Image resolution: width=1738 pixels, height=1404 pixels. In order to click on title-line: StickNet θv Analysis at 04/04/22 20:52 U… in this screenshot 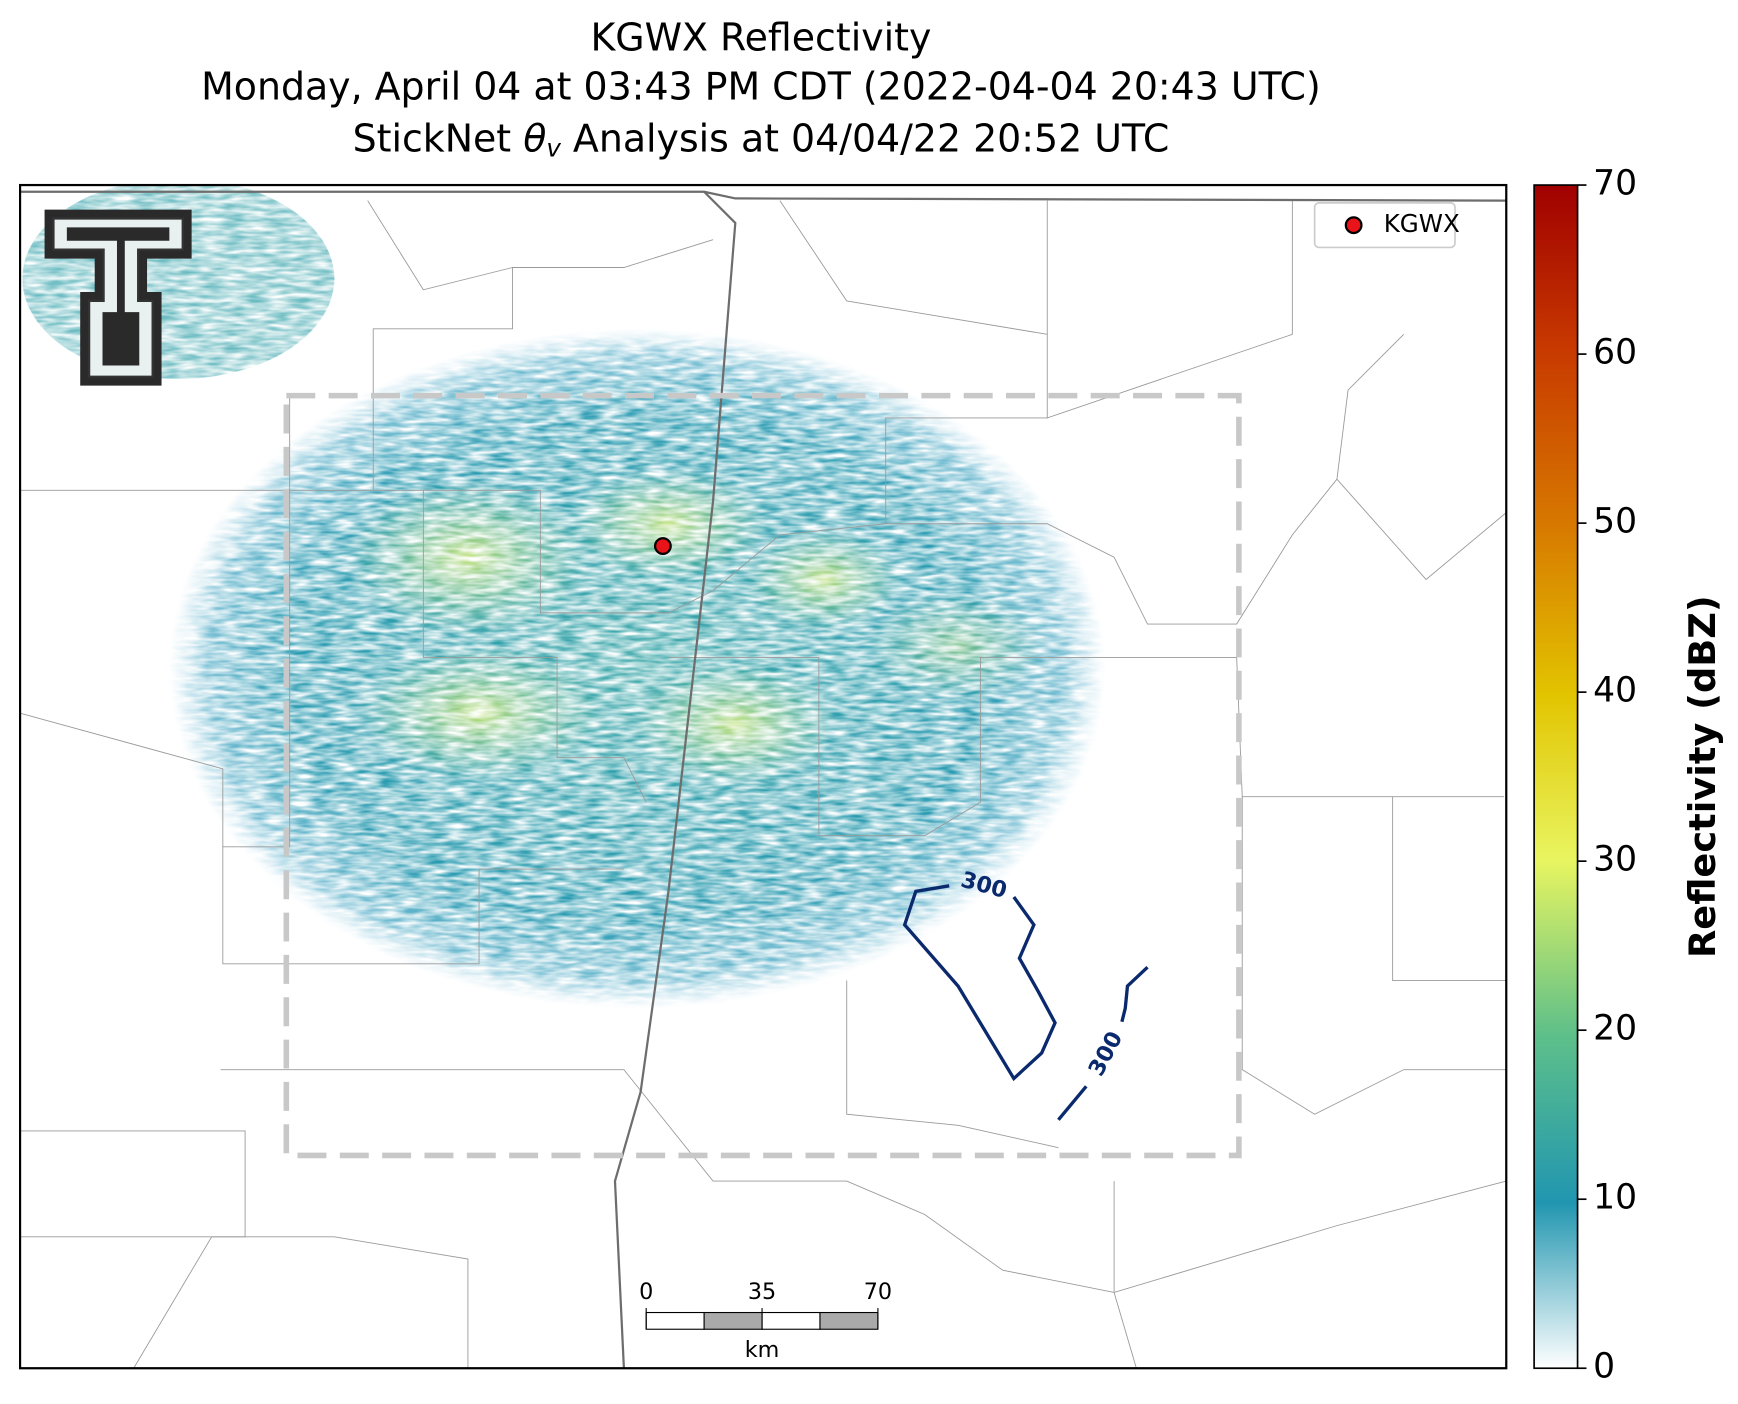, I will do `click(761, 139)`.